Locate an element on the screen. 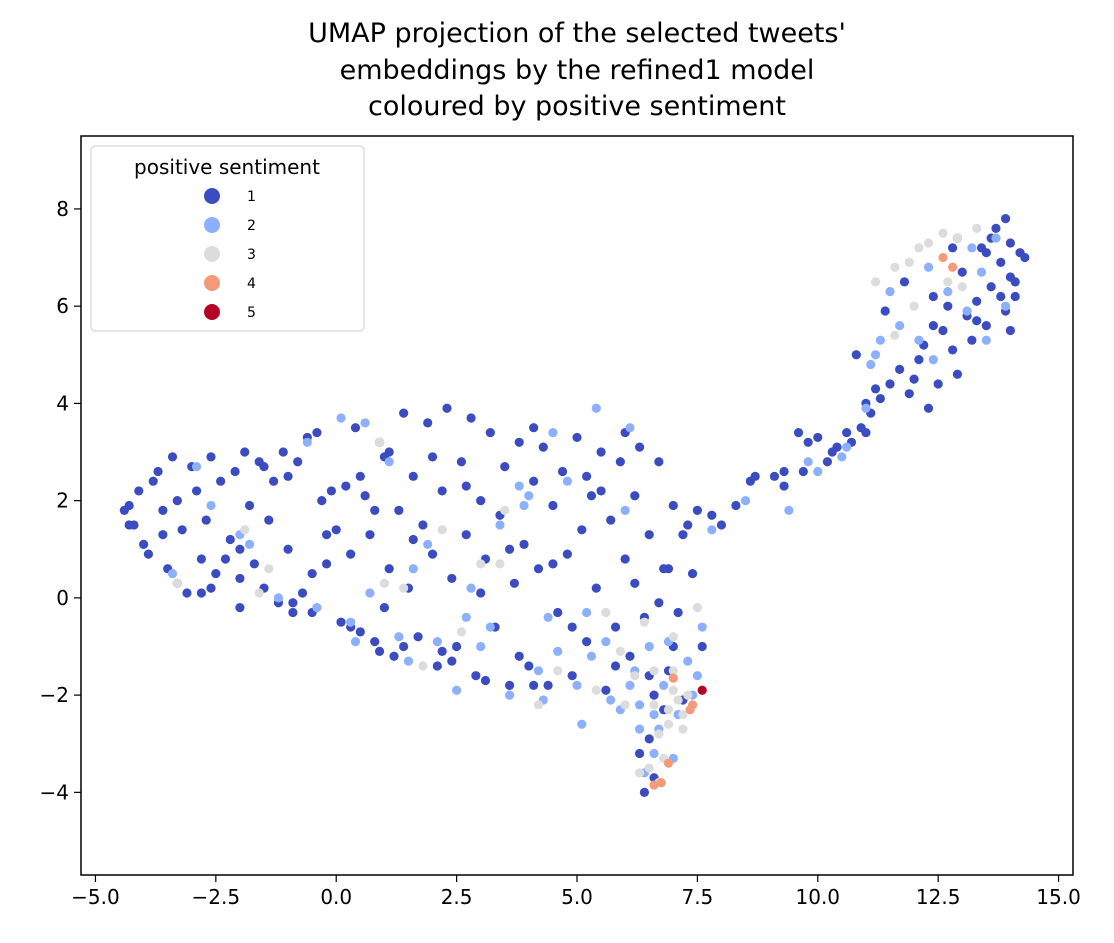 This screenshot has width=1114, height=943. x-tick-label: −2.5 is located at coordinates (216, 897).